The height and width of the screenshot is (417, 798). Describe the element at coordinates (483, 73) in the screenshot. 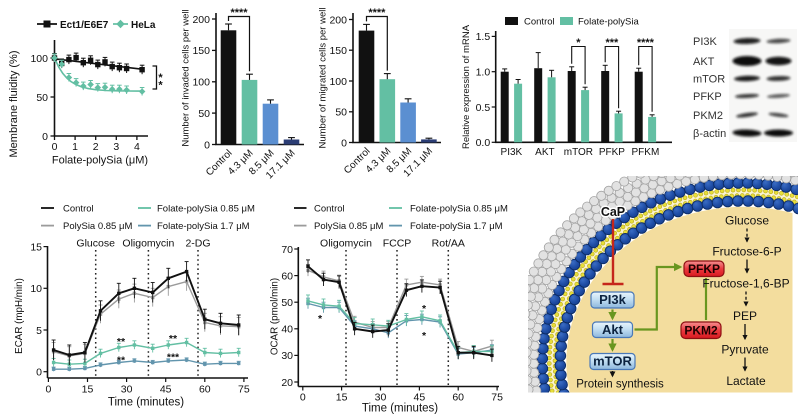

I see `svg-text: 1.0` at that location.